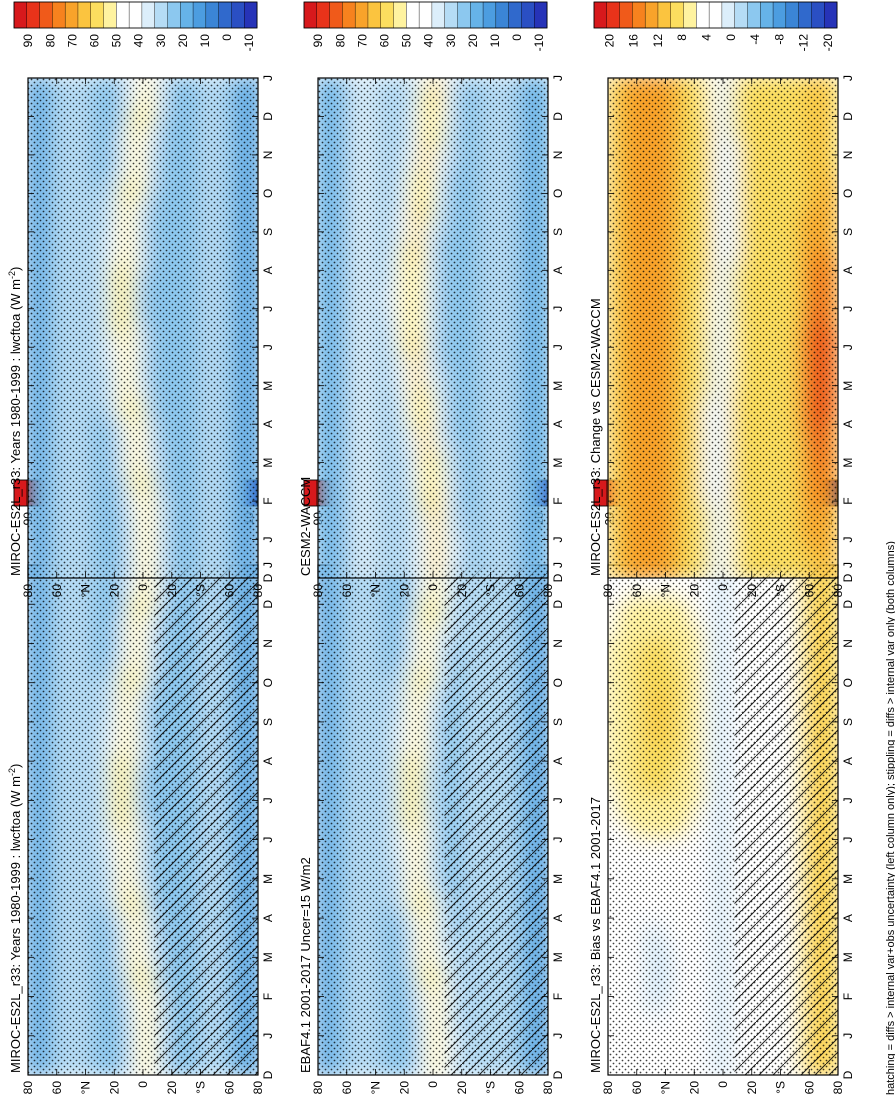 The width and height of the screenshot is (895, 1105). Describe the element at coordinates (804, 43) in the screenshot. I see `colorbar-label: -12` at that location.